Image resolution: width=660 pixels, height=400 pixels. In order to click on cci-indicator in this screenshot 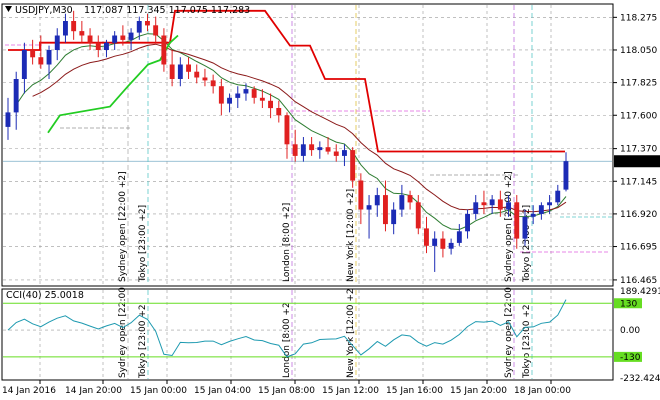, I will do `click(307, 328)`.